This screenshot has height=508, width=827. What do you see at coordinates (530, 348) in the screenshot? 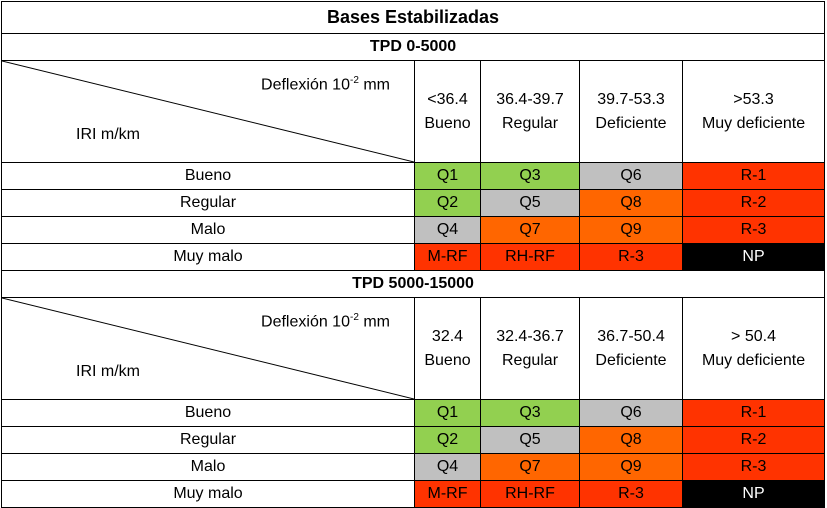
I see `column-header: 32.4-36.7 Regular` at bounding box center [530, 348].